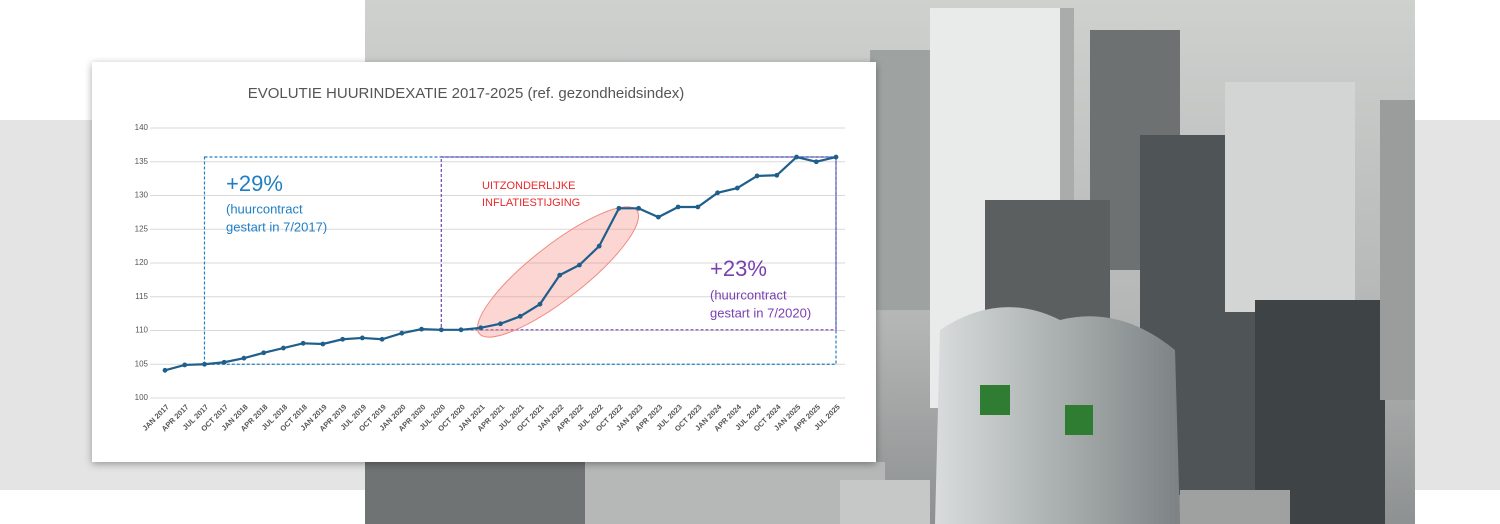  I want to click on y-tick-label: 135, so click(142, 161).